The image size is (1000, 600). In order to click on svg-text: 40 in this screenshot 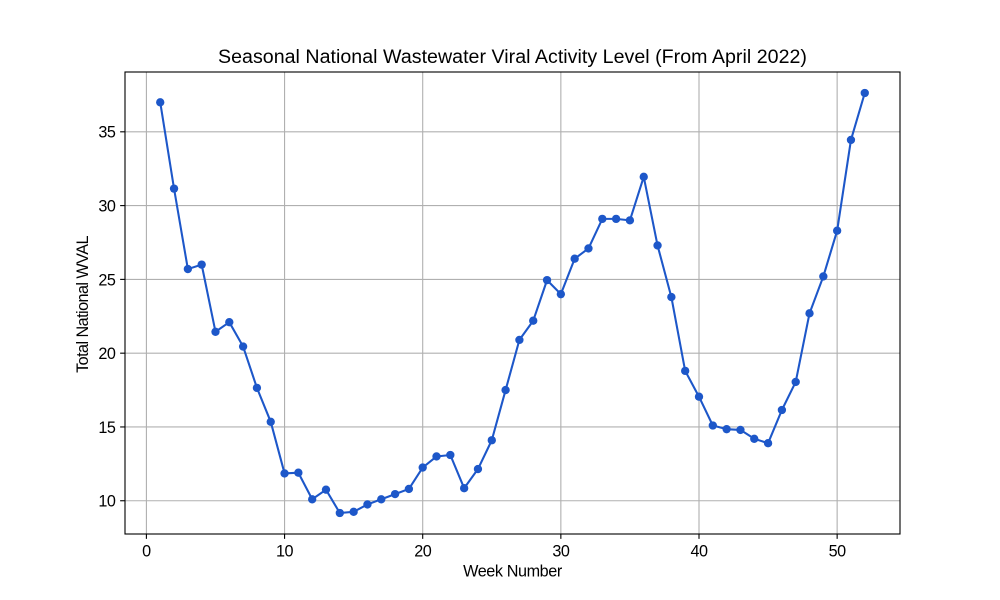, I will do `click(699, 551)`.